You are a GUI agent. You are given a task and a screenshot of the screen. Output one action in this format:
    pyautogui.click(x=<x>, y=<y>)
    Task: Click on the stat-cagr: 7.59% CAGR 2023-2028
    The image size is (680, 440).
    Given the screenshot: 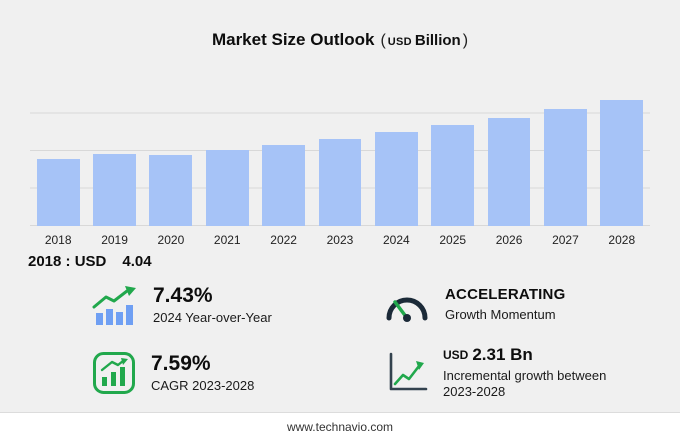 What is the action you would take?
    pyautogui.click(x=238, y=373)
    